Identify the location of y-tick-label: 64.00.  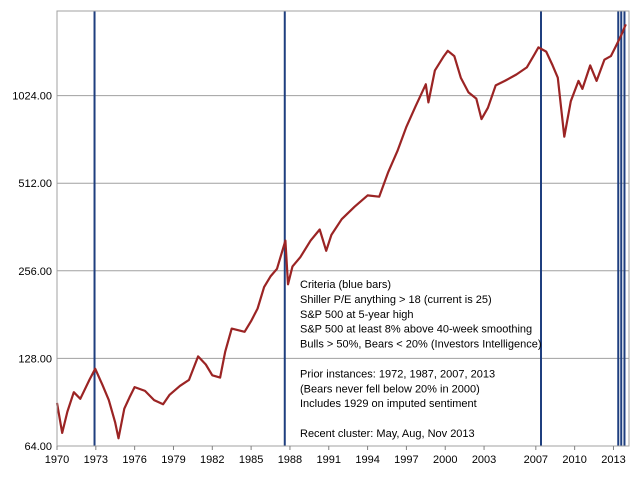
(38, 447).